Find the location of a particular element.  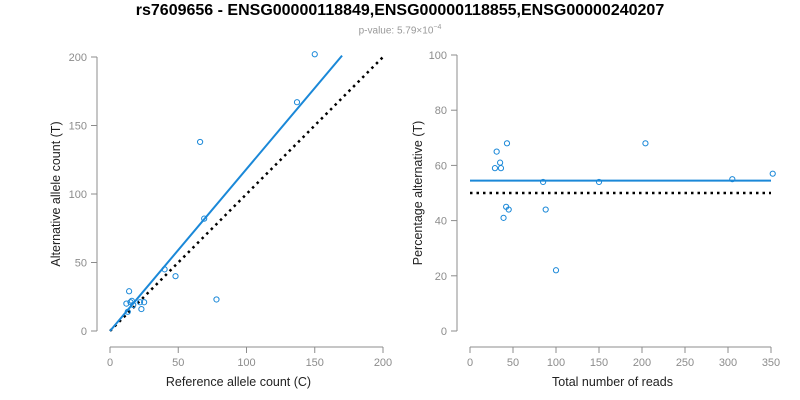

p-value-subtitle: p-value: 5.79×10−4 is located at coordinates (400, 30).